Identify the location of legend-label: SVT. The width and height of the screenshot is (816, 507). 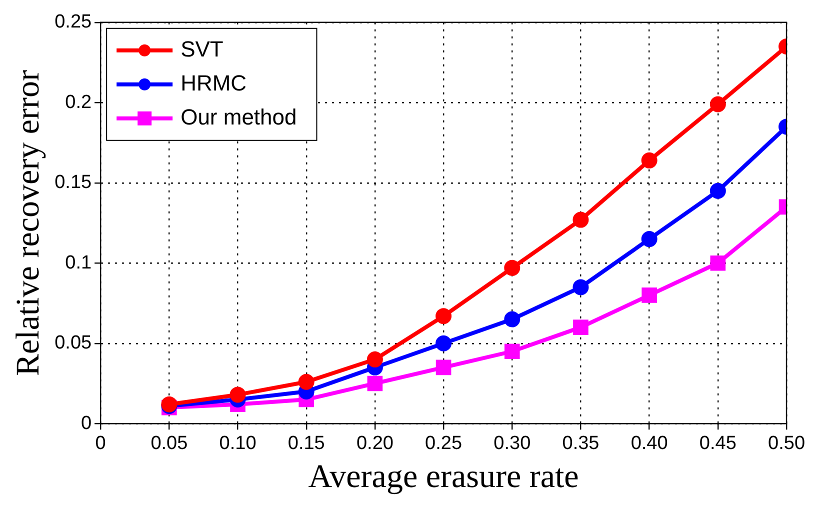
(202, 49).